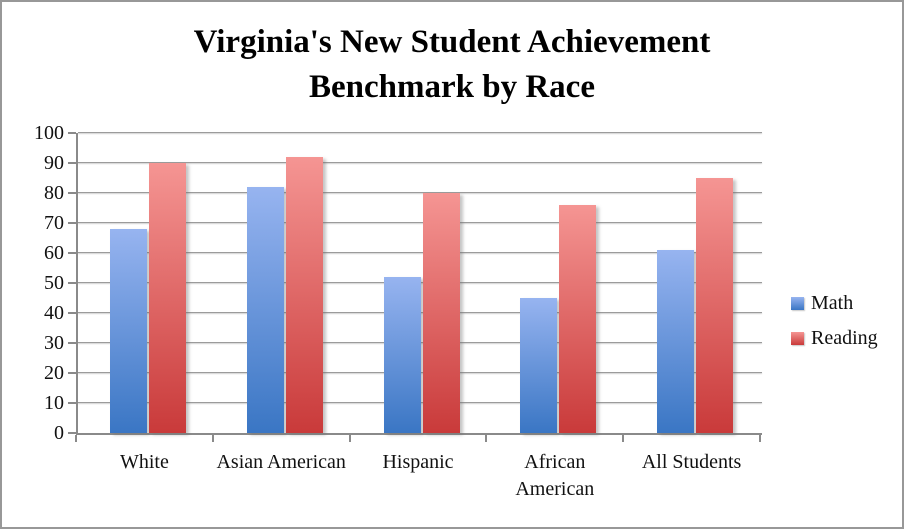 The width and height of the screenshot is (904, 529). What do you see at coordinates (797, 338) in the screenshot?
I see `legend-swatch-reading` at bounding box center [797, 338].